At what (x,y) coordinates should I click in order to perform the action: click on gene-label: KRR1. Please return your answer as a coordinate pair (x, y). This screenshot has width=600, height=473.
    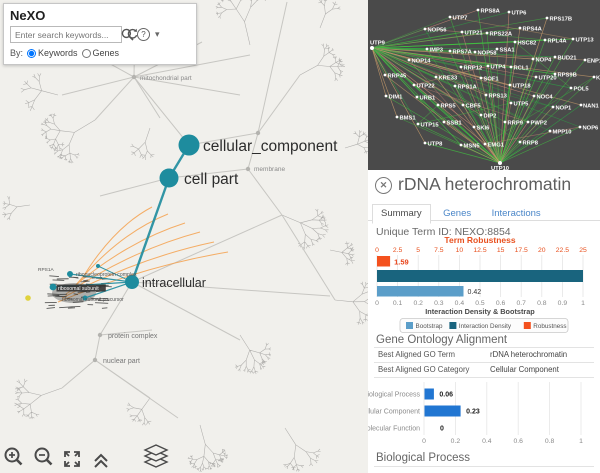
    Looking at the image, I should click on (598, 79).